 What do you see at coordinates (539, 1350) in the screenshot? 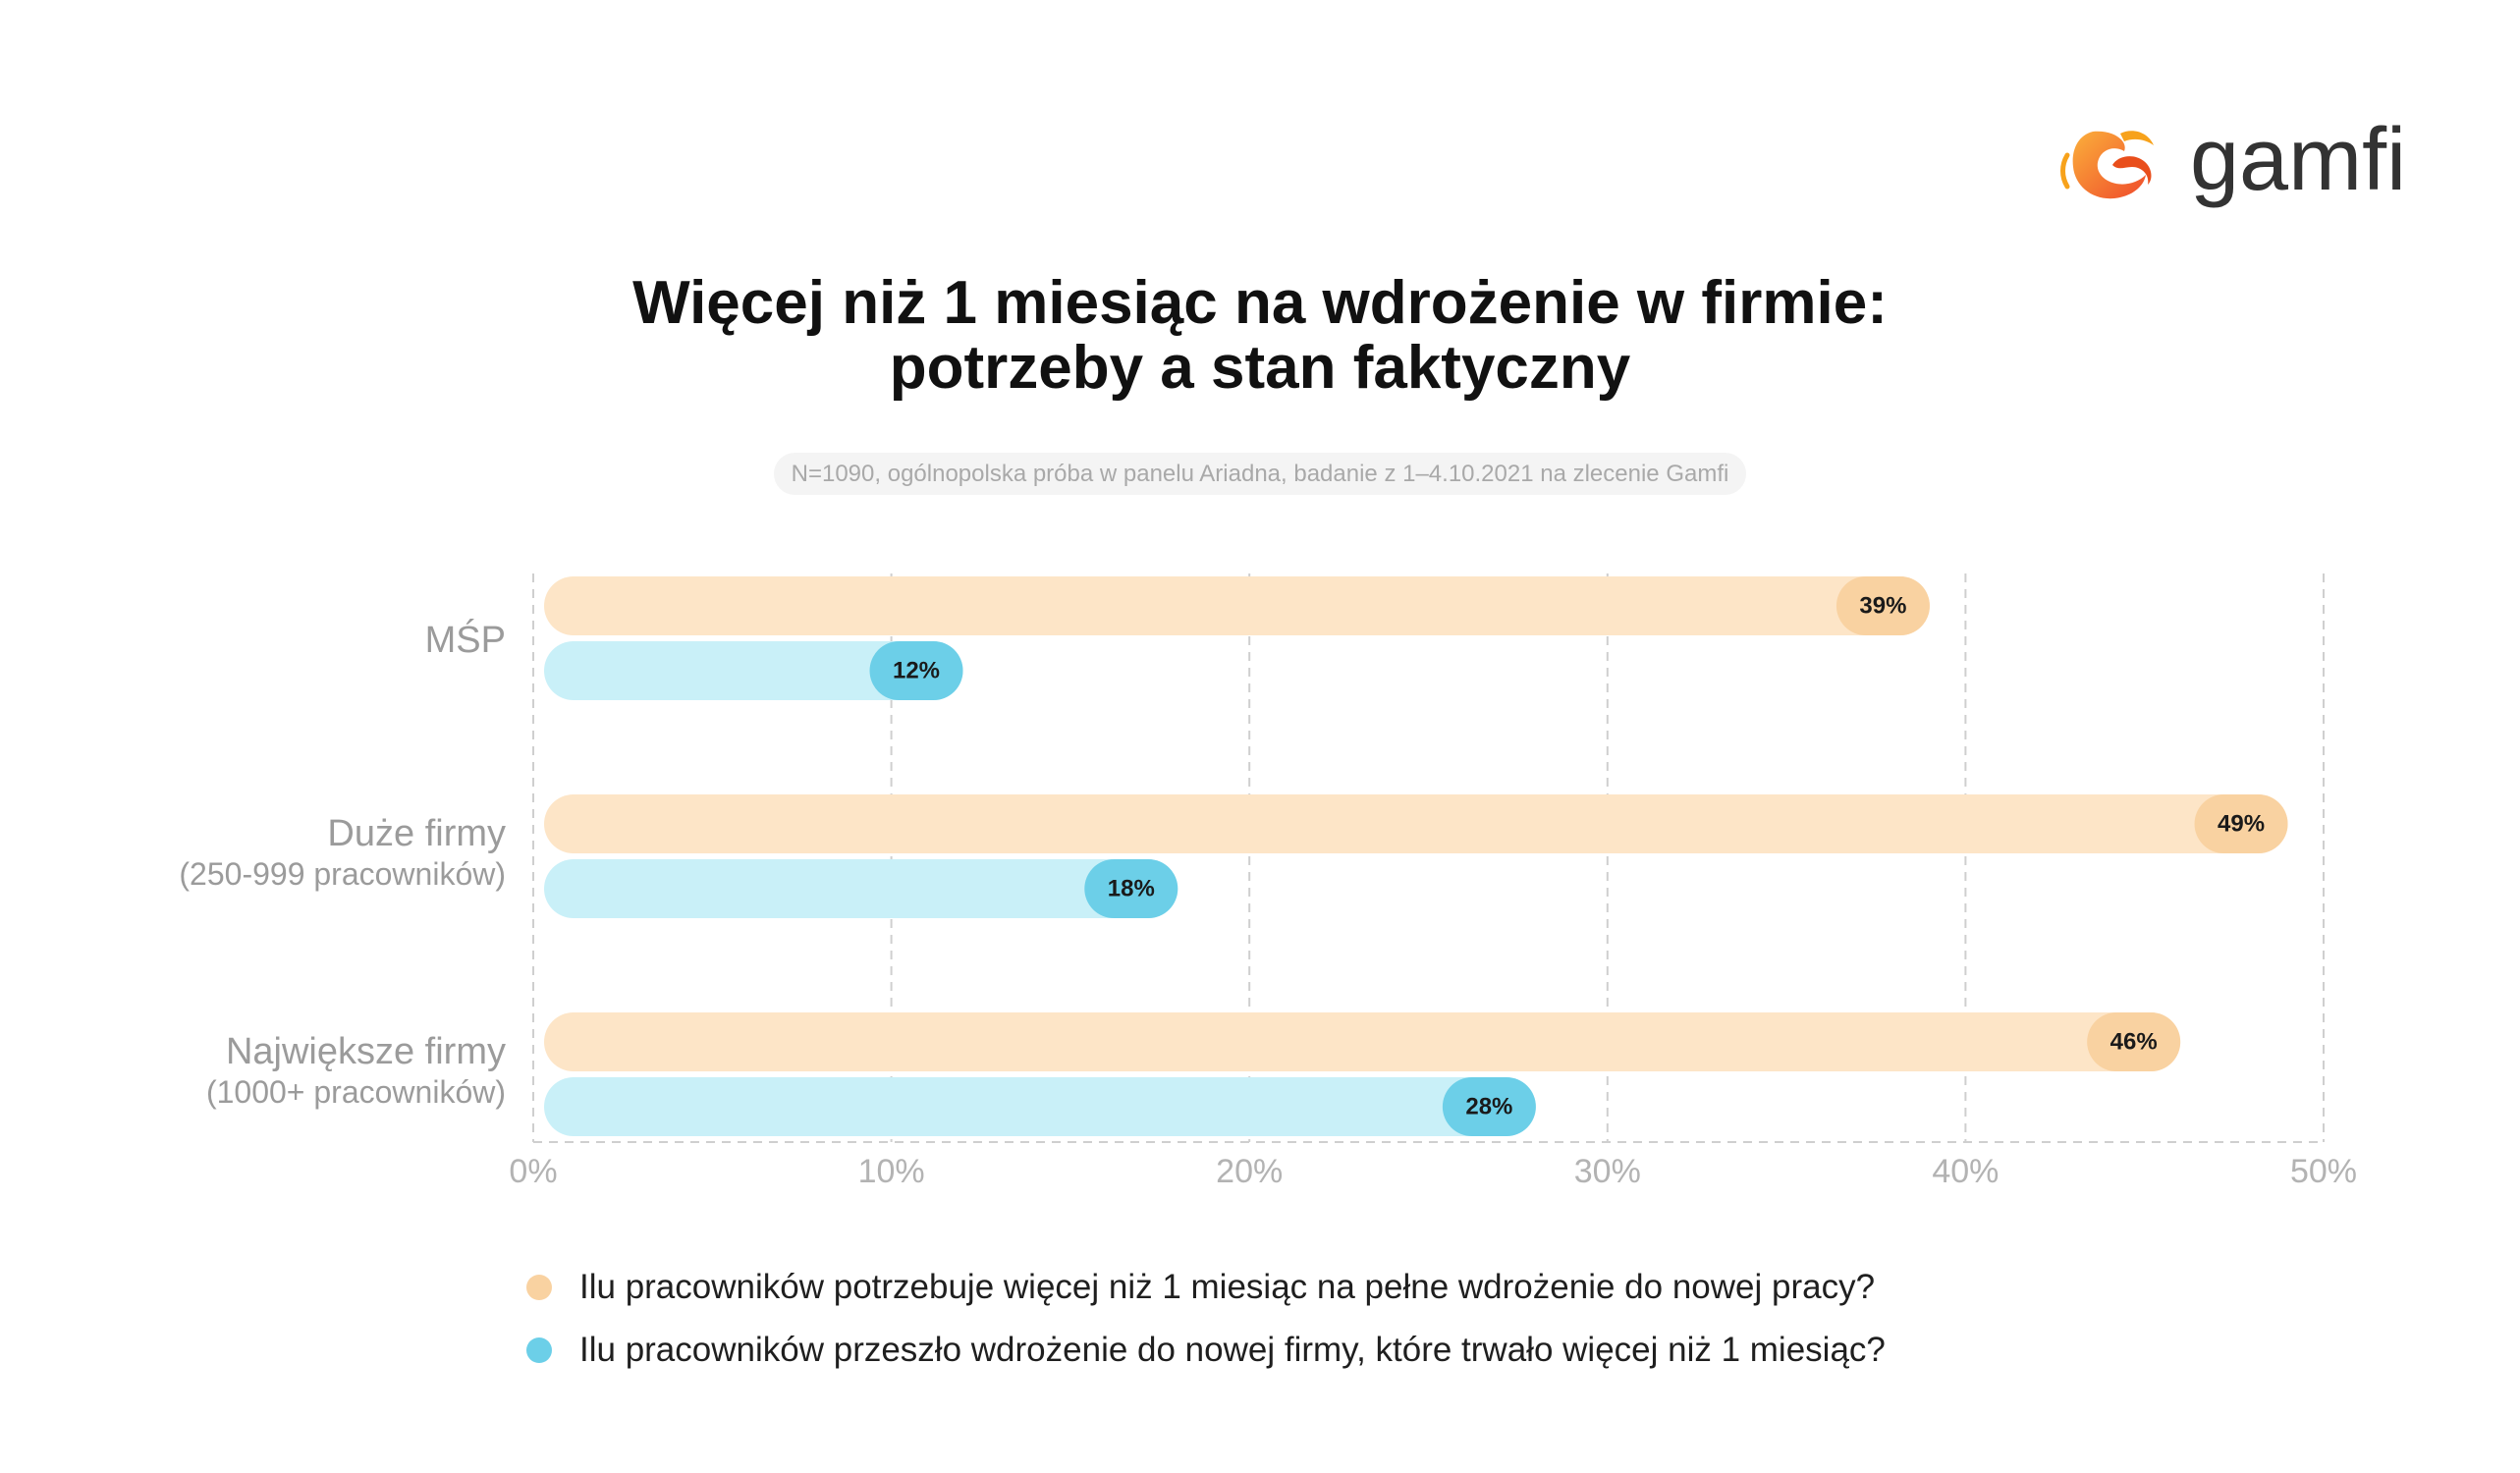
I see `legend-dot-actual` at bounding box center [539, 1350].